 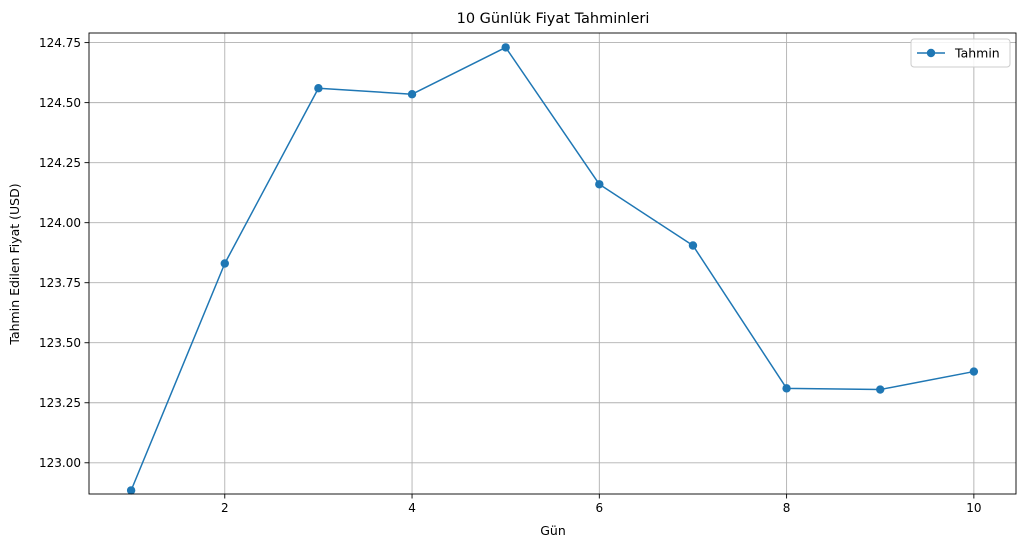 What do you see at coordinates (60, 223) in the screenshot?
I see `y-tick-label: 124.00` at bounding box center [60, 223].